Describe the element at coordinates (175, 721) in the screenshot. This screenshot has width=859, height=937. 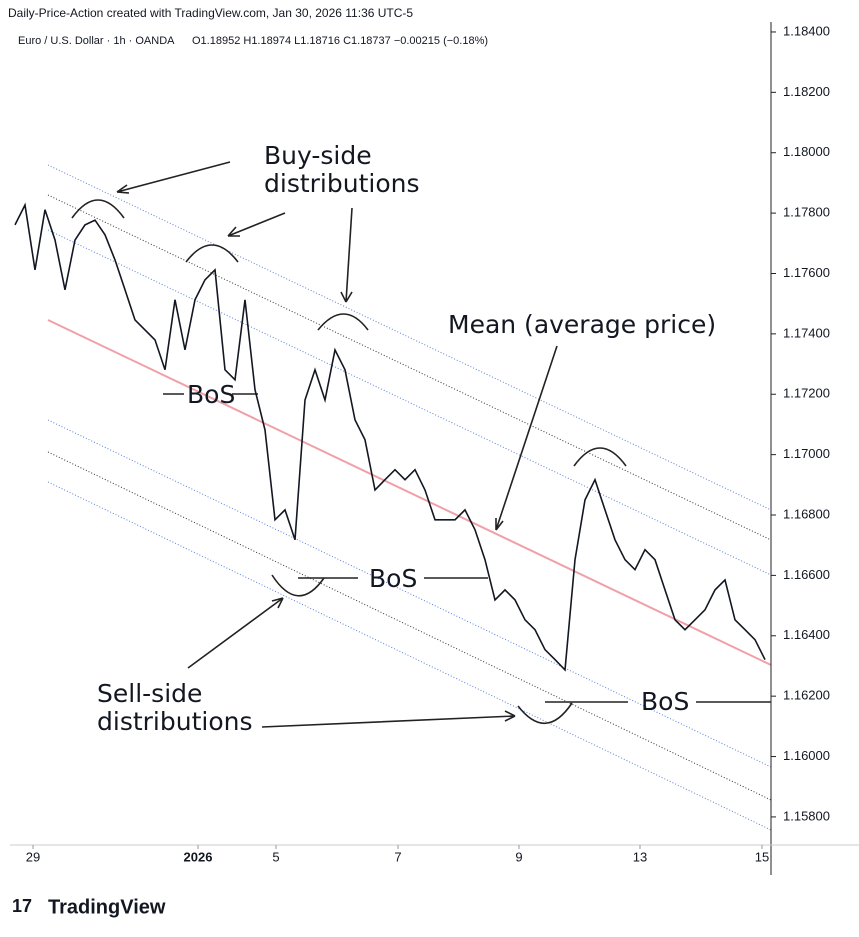
I see `sell-label-line: distributions` at that location.